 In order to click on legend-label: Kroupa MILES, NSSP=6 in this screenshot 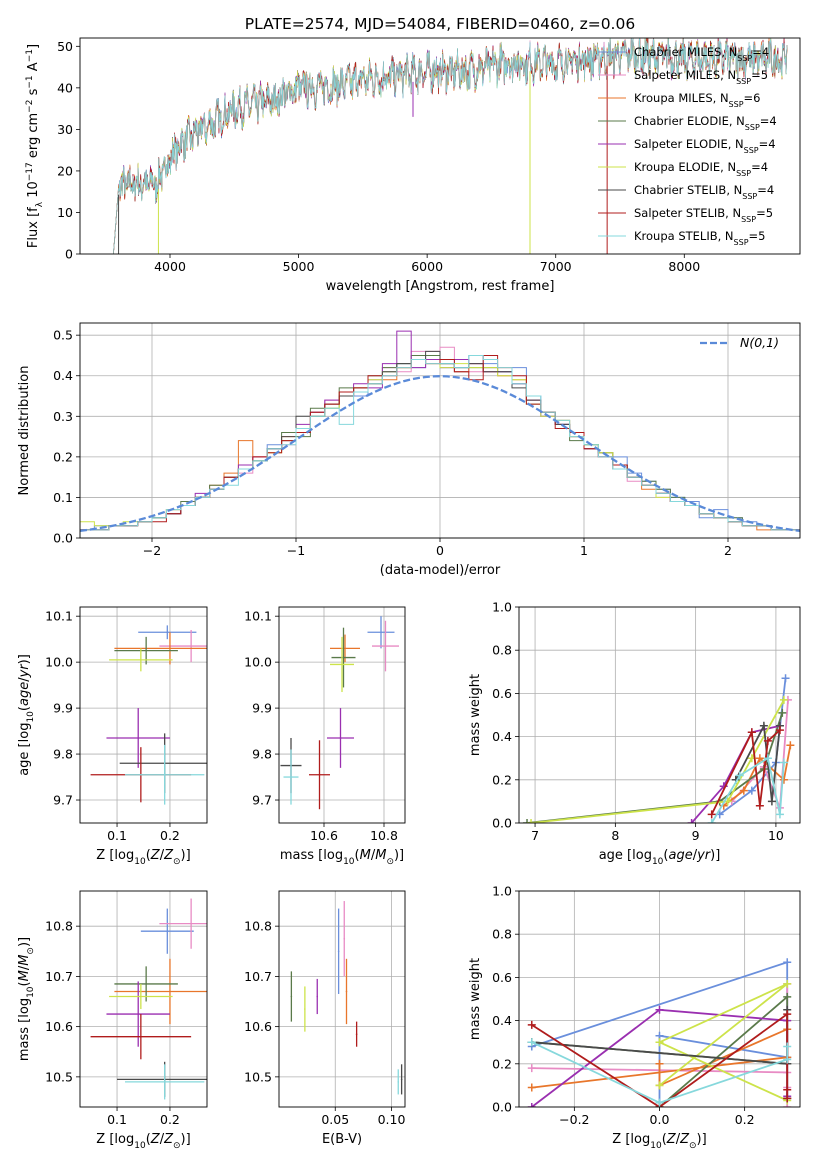, I will do `click(697, 100)`.